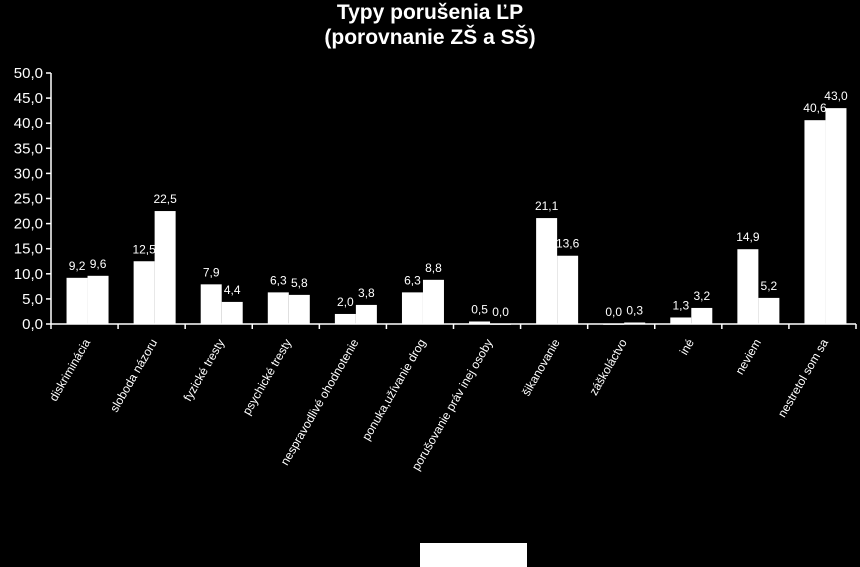 This screenshot has height=567, width=860. Describe the element at coordinates (77, 266) in the screenshot. I see `data-label: 9,2` at that location.